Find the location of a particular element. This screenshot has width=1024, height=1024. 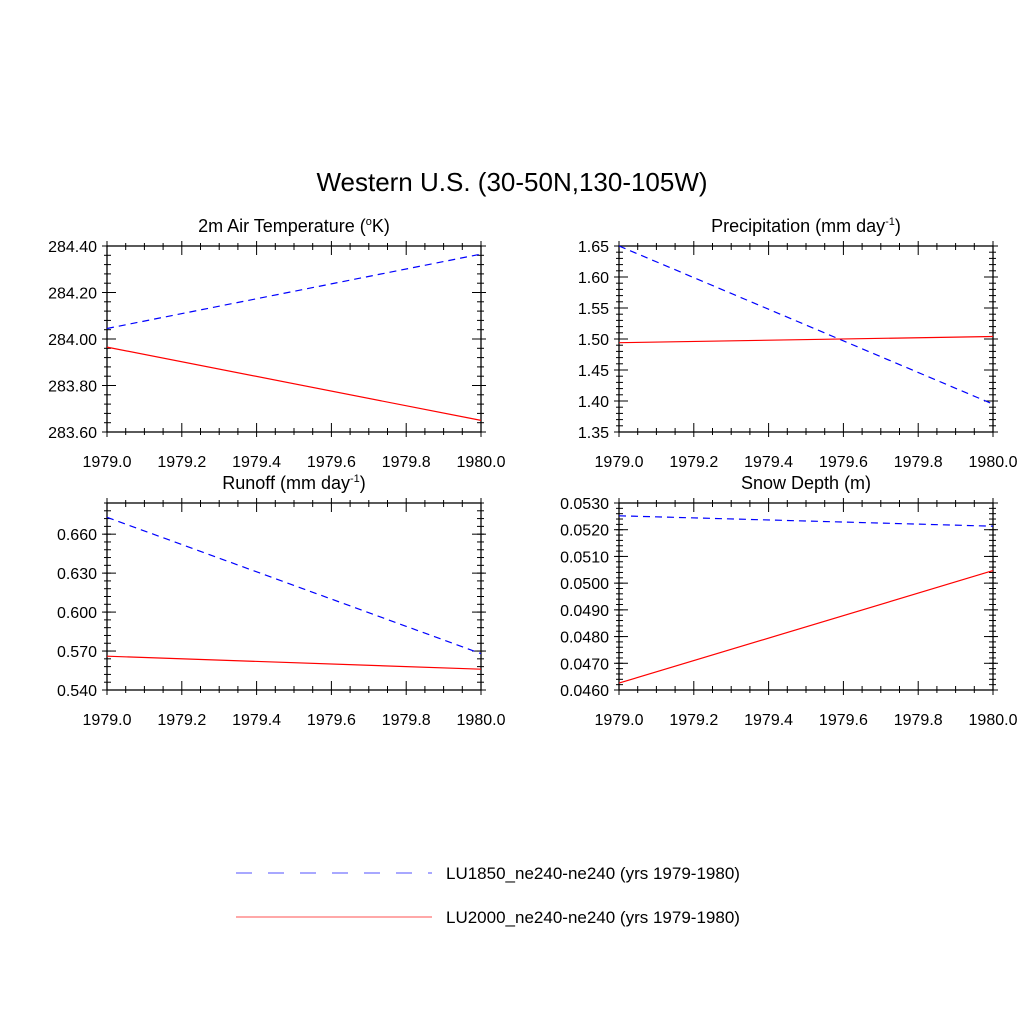

y-tick-label: 0.540 is located at coordinates (77, 691).